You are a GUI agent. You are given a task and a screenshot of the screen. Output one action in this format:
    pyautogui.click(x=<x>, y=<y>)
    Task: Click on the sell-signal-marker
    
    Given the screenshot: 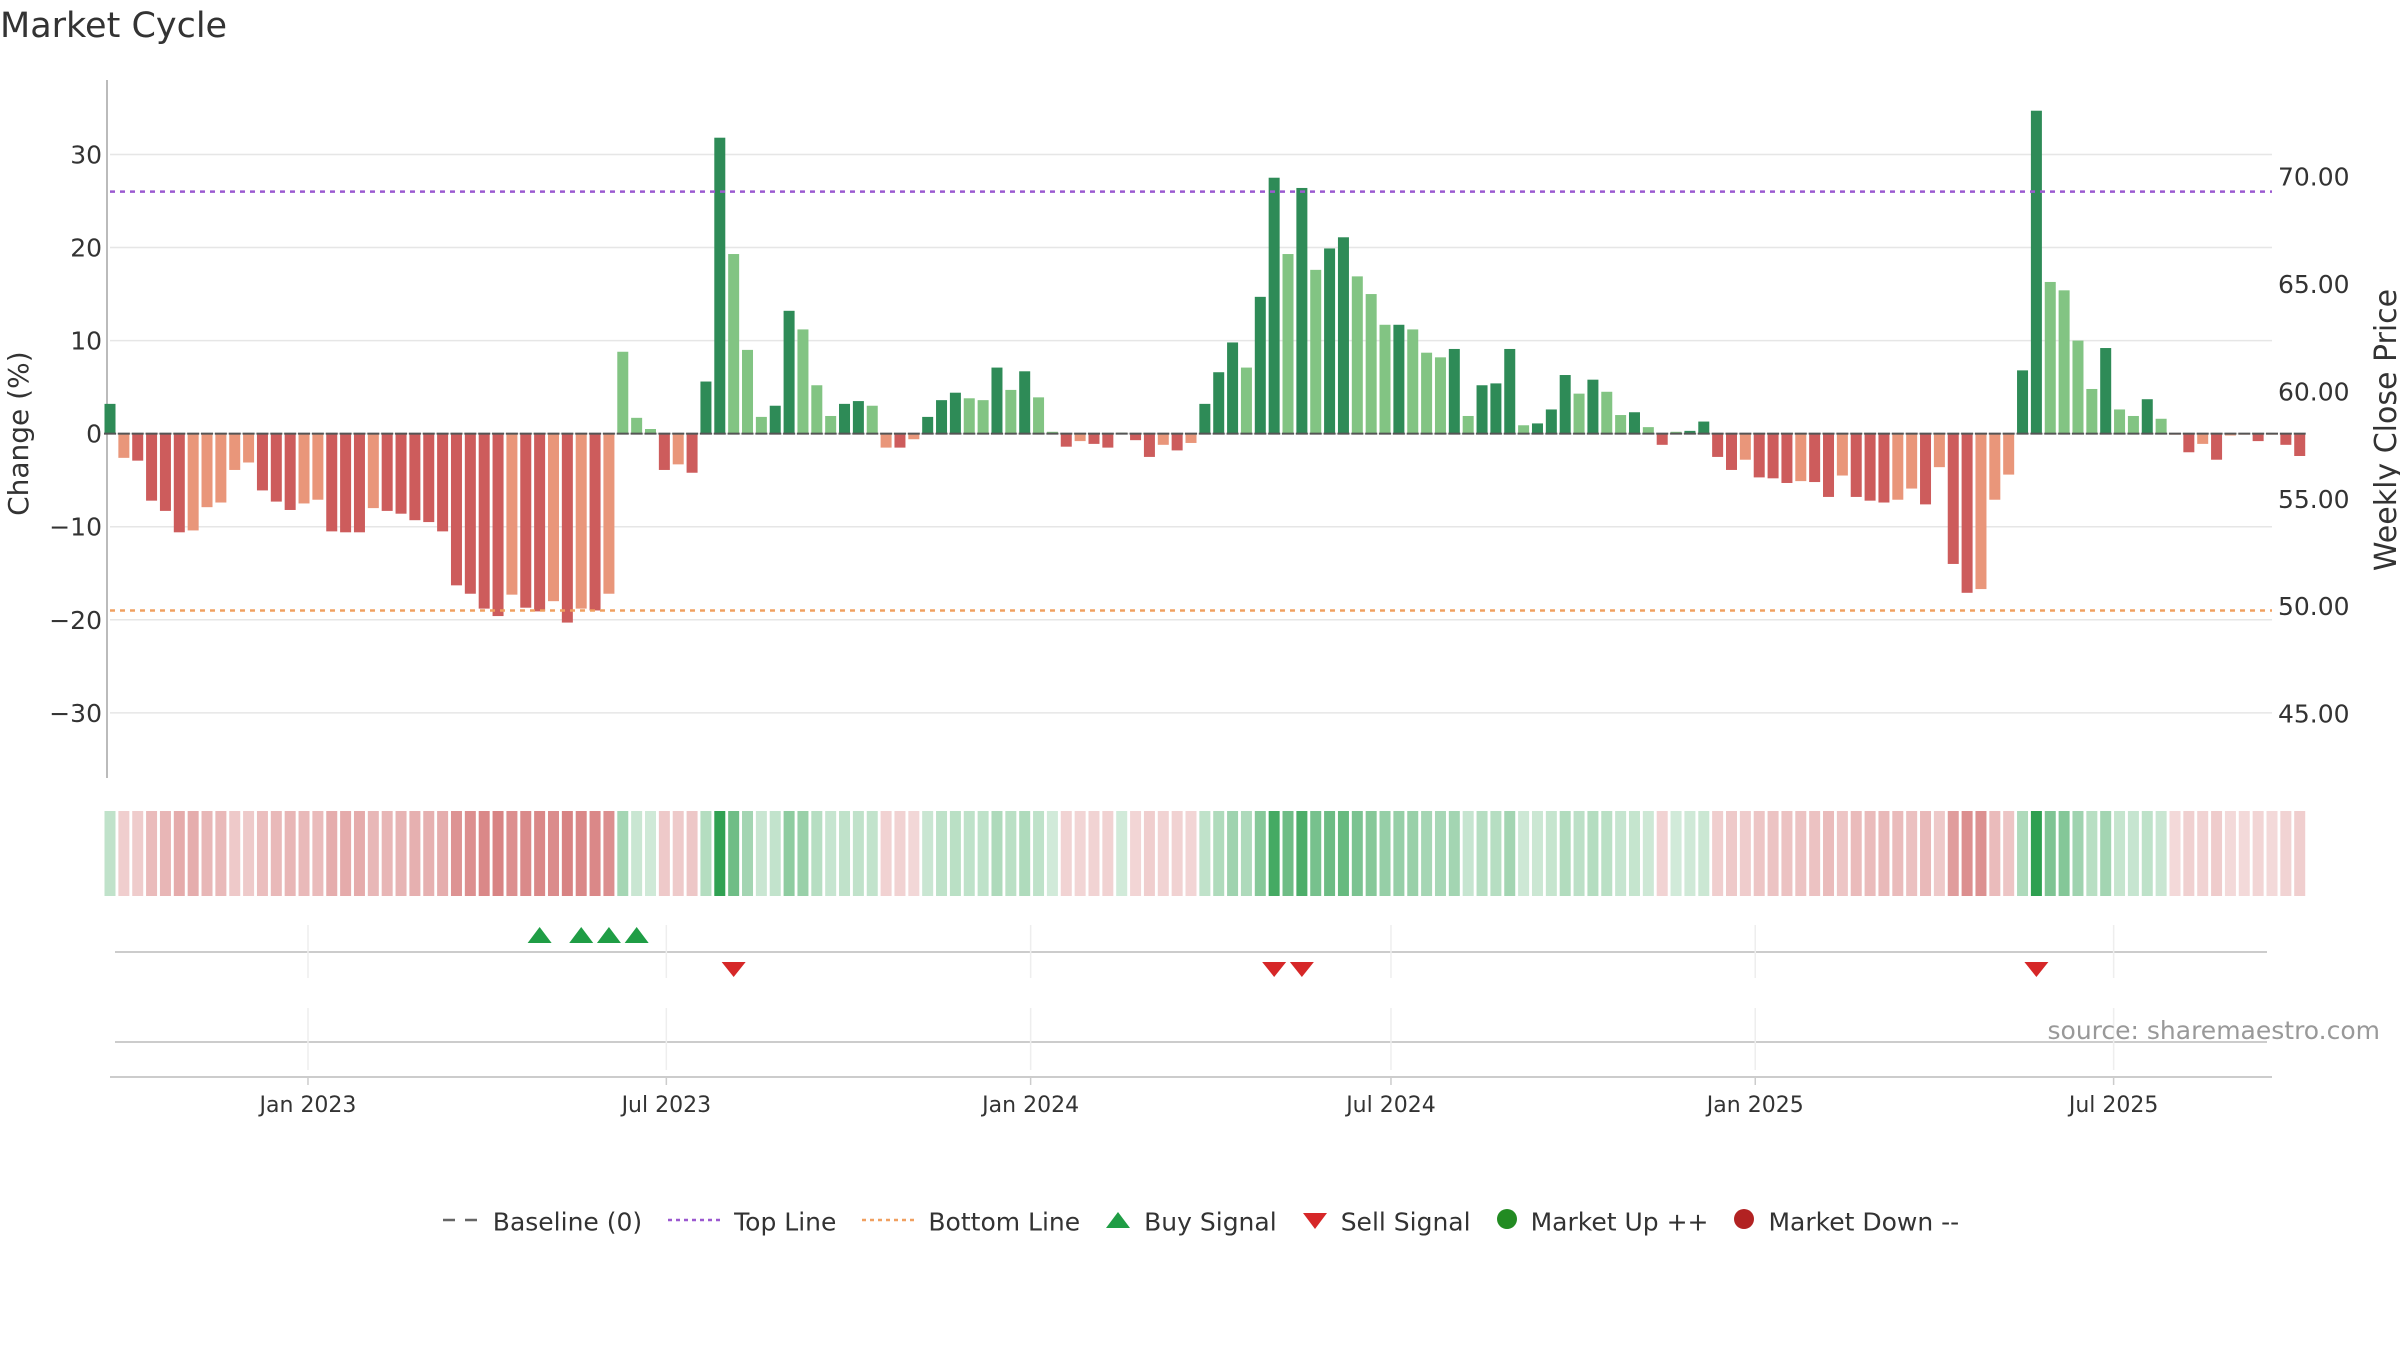 What is the action you would take?
    pyautogui.click(x=1301, y=969)
    